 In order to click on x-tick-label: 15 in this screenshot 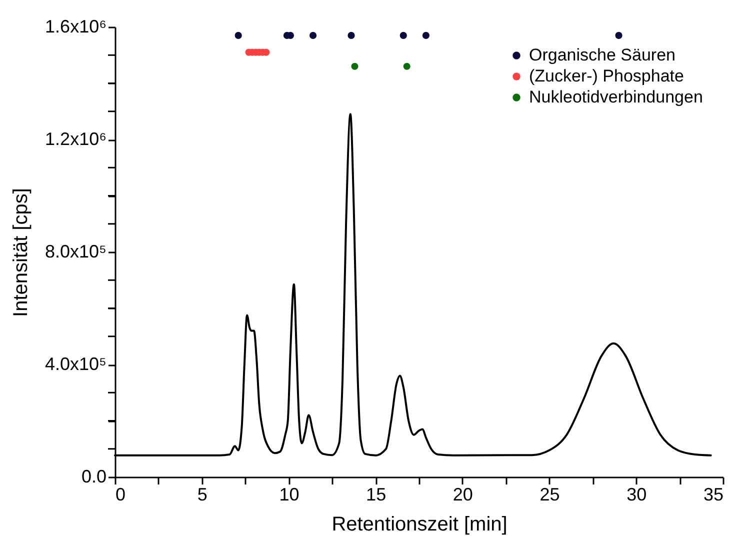, I will do `click(376, 494)`.